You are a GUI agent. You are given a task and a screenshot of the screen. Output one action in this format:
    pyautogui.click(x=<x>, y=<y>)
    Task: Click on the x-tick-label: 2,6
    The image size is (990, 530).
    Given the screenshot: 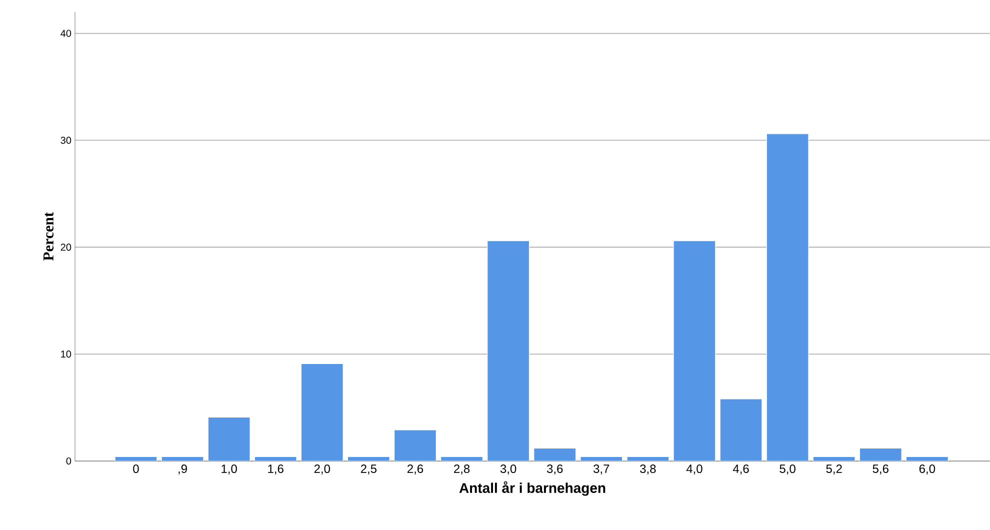 What is the action you would take?
    pyautogui.click(x=415, y=469)
    